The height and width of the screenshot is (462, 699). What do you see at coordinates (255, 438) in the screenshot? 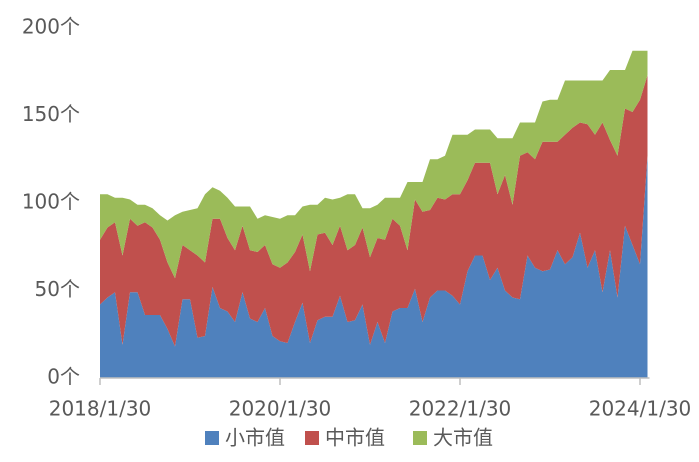
I see `legend-label: 小市值` at bounding box center [255, 438].